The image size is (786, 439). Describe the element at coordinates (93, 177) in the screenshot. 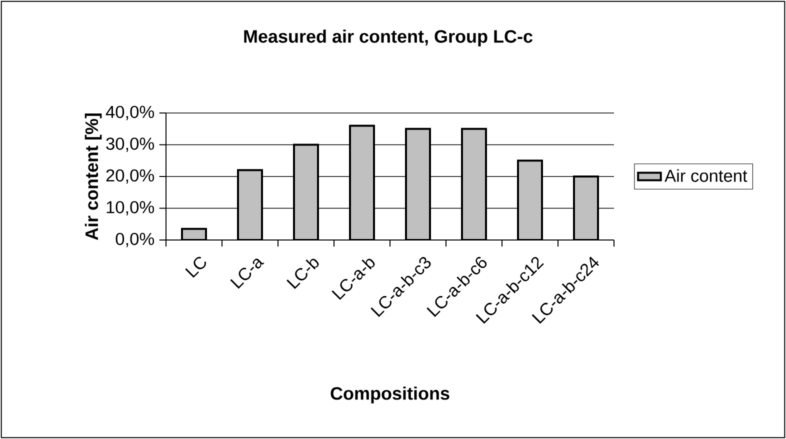

I see `y-axis-title: Air content [%]` at that location.